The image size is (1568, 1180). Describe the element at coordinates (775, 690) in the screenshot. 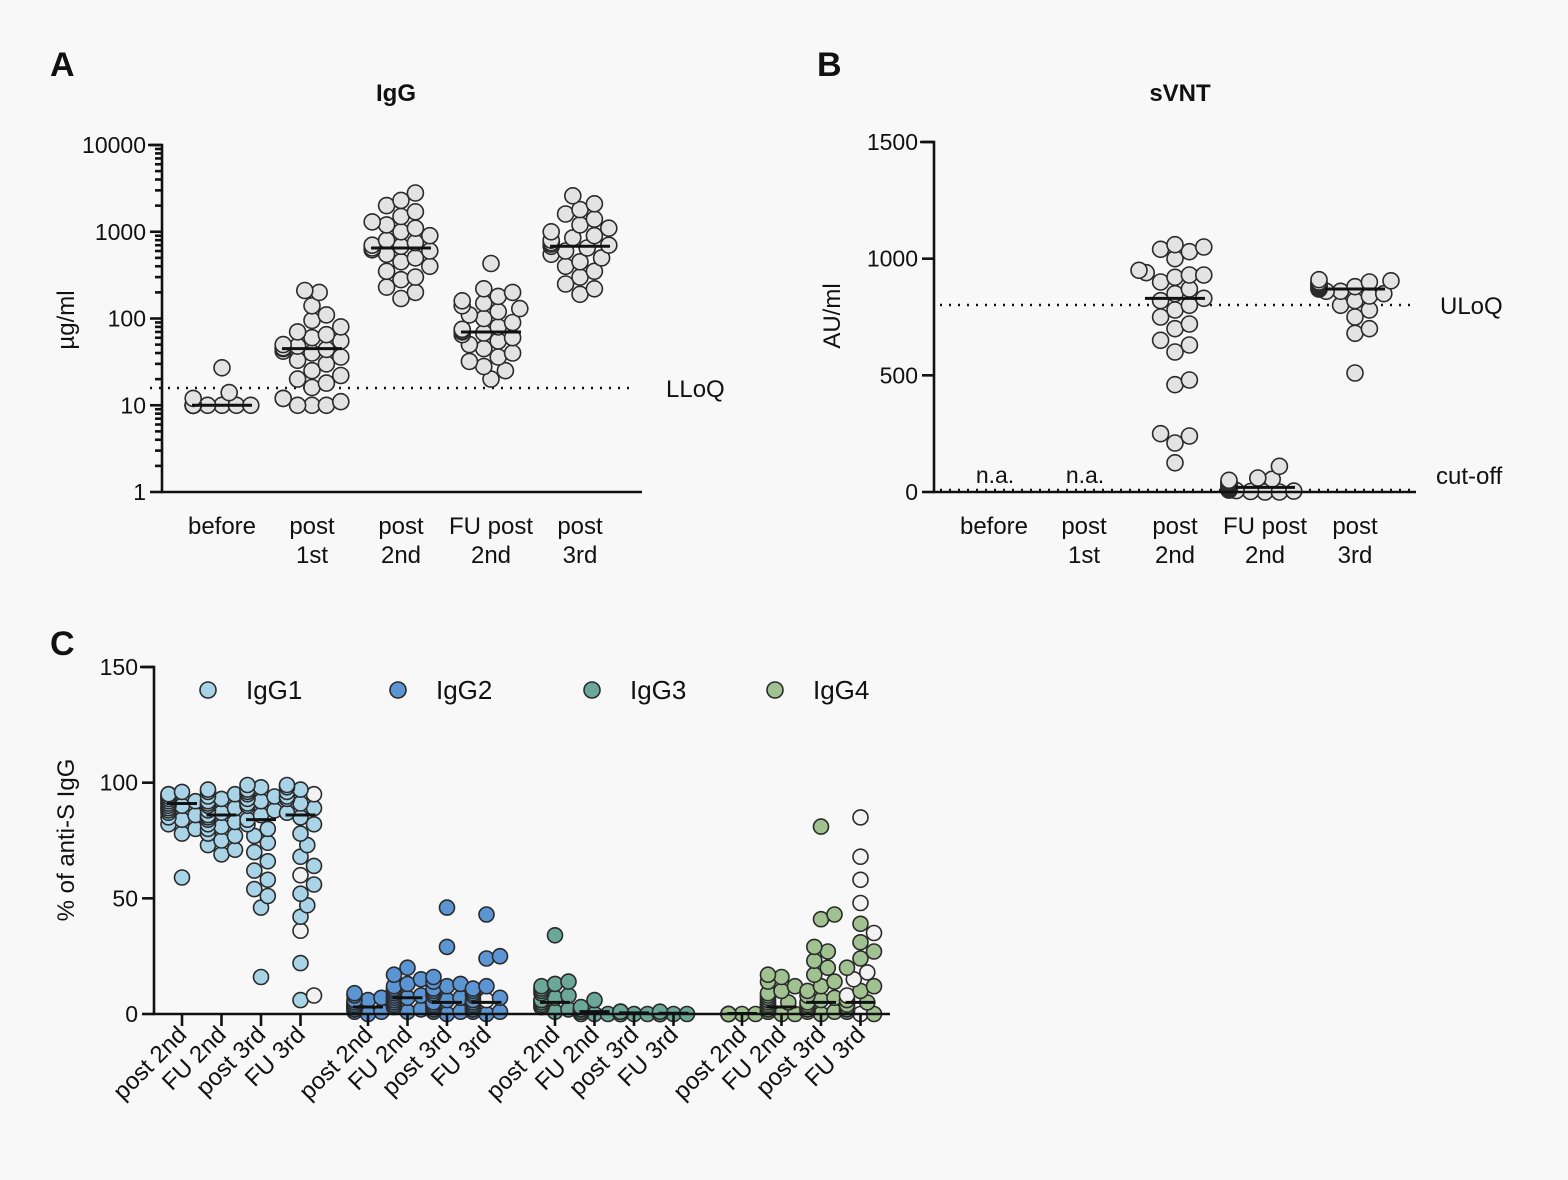

I see `legend-marker-igg4` at that location.